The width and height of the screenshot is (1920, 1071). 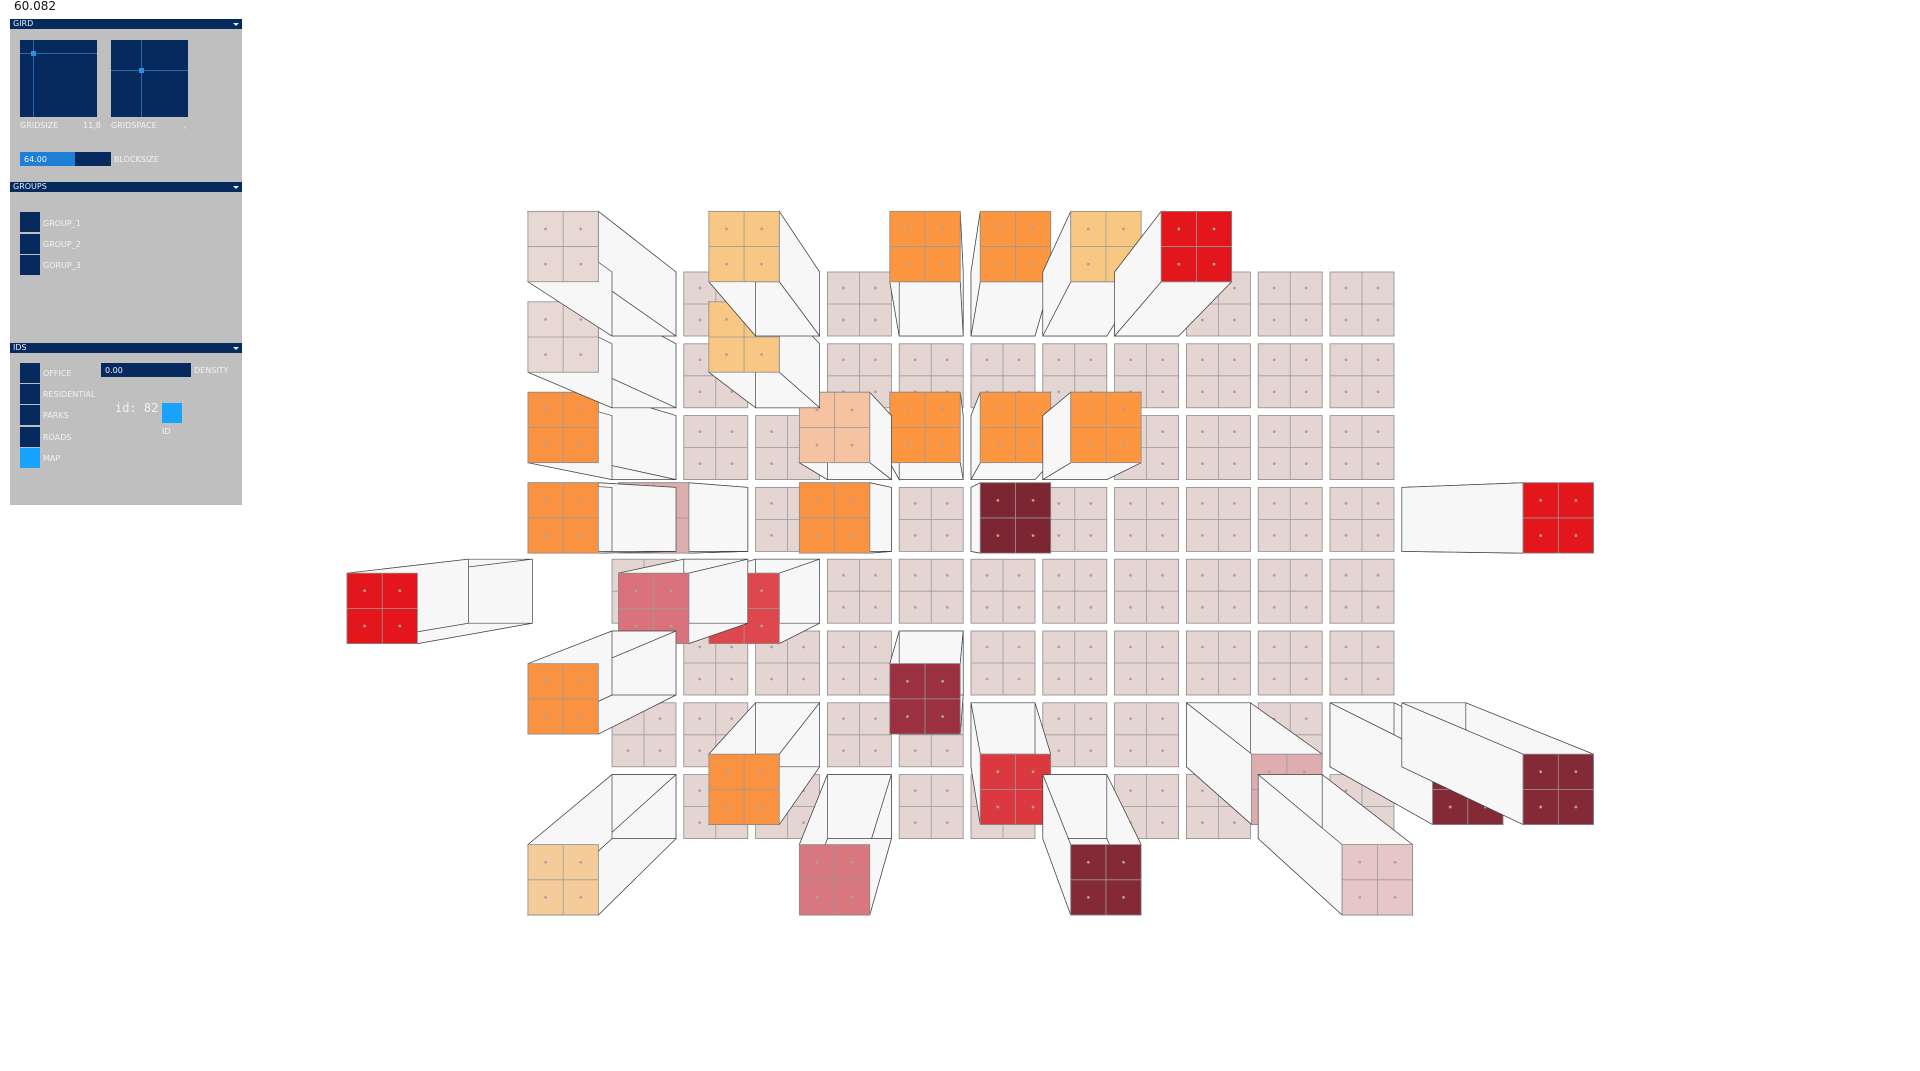 I want to click on parks-toggle, so click(x=30, y=415).